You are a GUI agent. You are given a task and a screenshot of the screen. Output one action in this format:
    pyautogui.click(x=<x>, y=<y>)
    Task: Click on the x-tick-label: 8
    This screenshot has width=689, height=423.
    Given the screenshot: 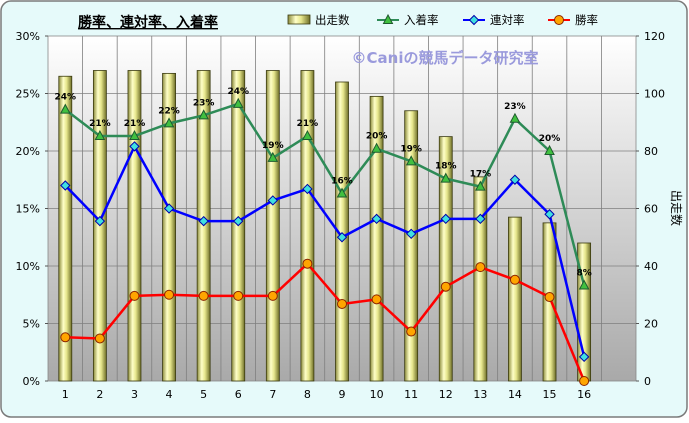 What is the action you would take?
    pyautogui.click(x=307, y=394)
    